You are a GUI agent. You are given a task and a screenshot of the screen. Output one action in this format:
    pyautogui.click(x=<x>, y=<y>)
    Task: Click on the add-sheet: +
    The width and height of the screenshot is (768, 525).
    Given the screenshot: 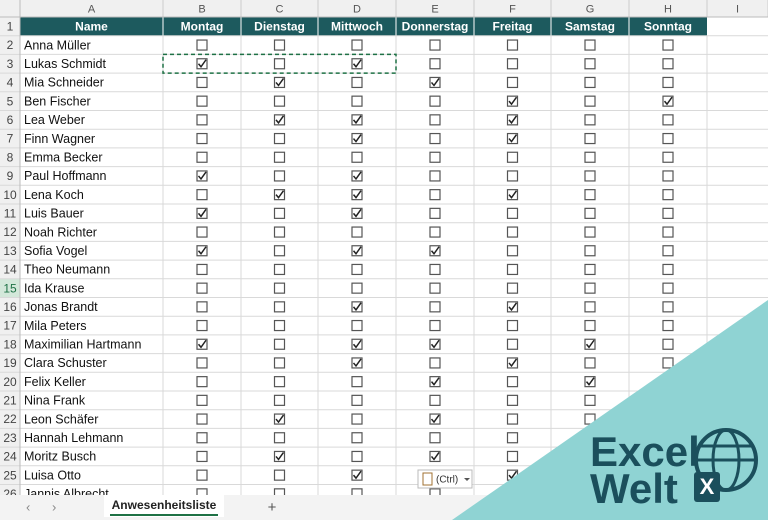 What is the action you would take?
    pyautogui.click(x=272, y=507)
    